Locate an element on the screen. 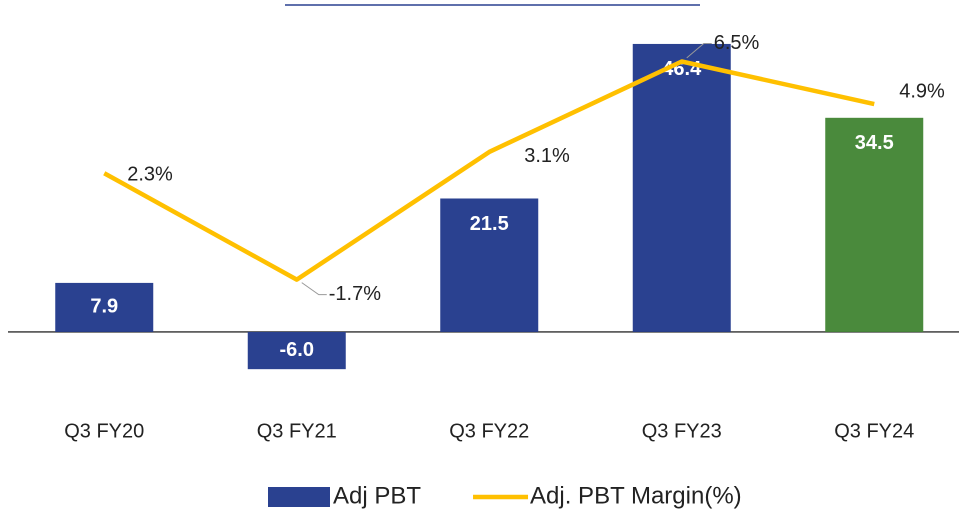 This screenshot has height=521, width=959. x-tick-label: Q3 FY20 is located at coordinates (104, 431).